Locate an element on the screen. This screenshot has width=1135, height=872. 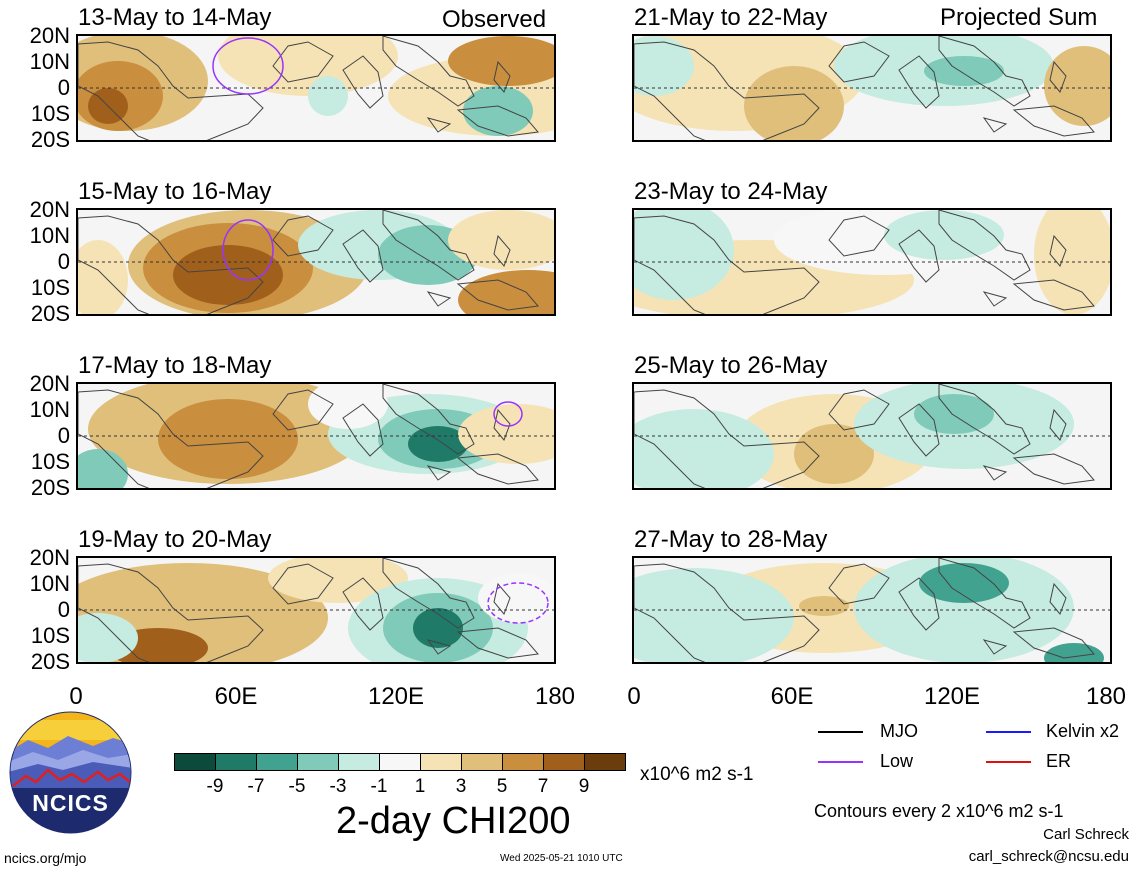
panel-title-right-3: 25-May to 26-May is located at coordinates (731, 365).